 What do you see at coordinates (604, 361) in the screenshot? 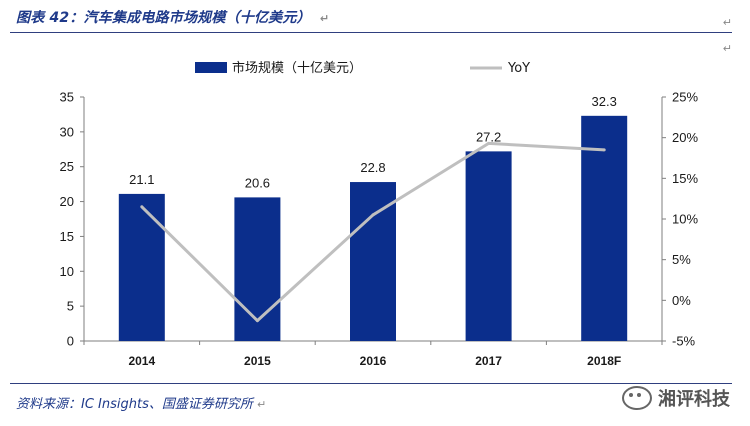
I see `x-tick-label: 2018F` at bounding box center [604, 361].